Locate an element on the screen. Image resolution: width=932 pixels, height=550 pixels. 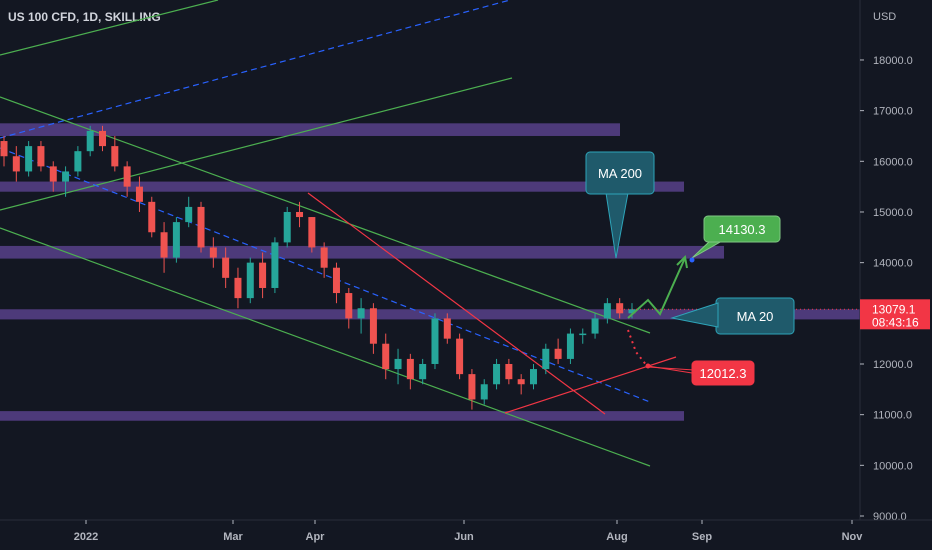
ma200-callout-label: MA 200 is located at coordinates (620, 173).